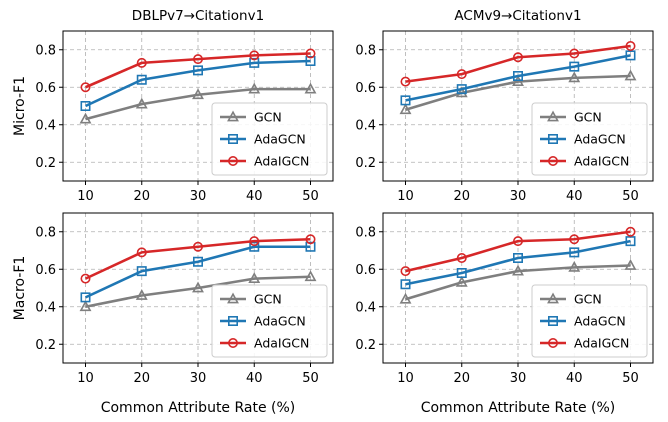 The width and height of the screenshot is (668, 422). I want to click on chart-title: DBLPv7→Citationv1, so click(198, 16).